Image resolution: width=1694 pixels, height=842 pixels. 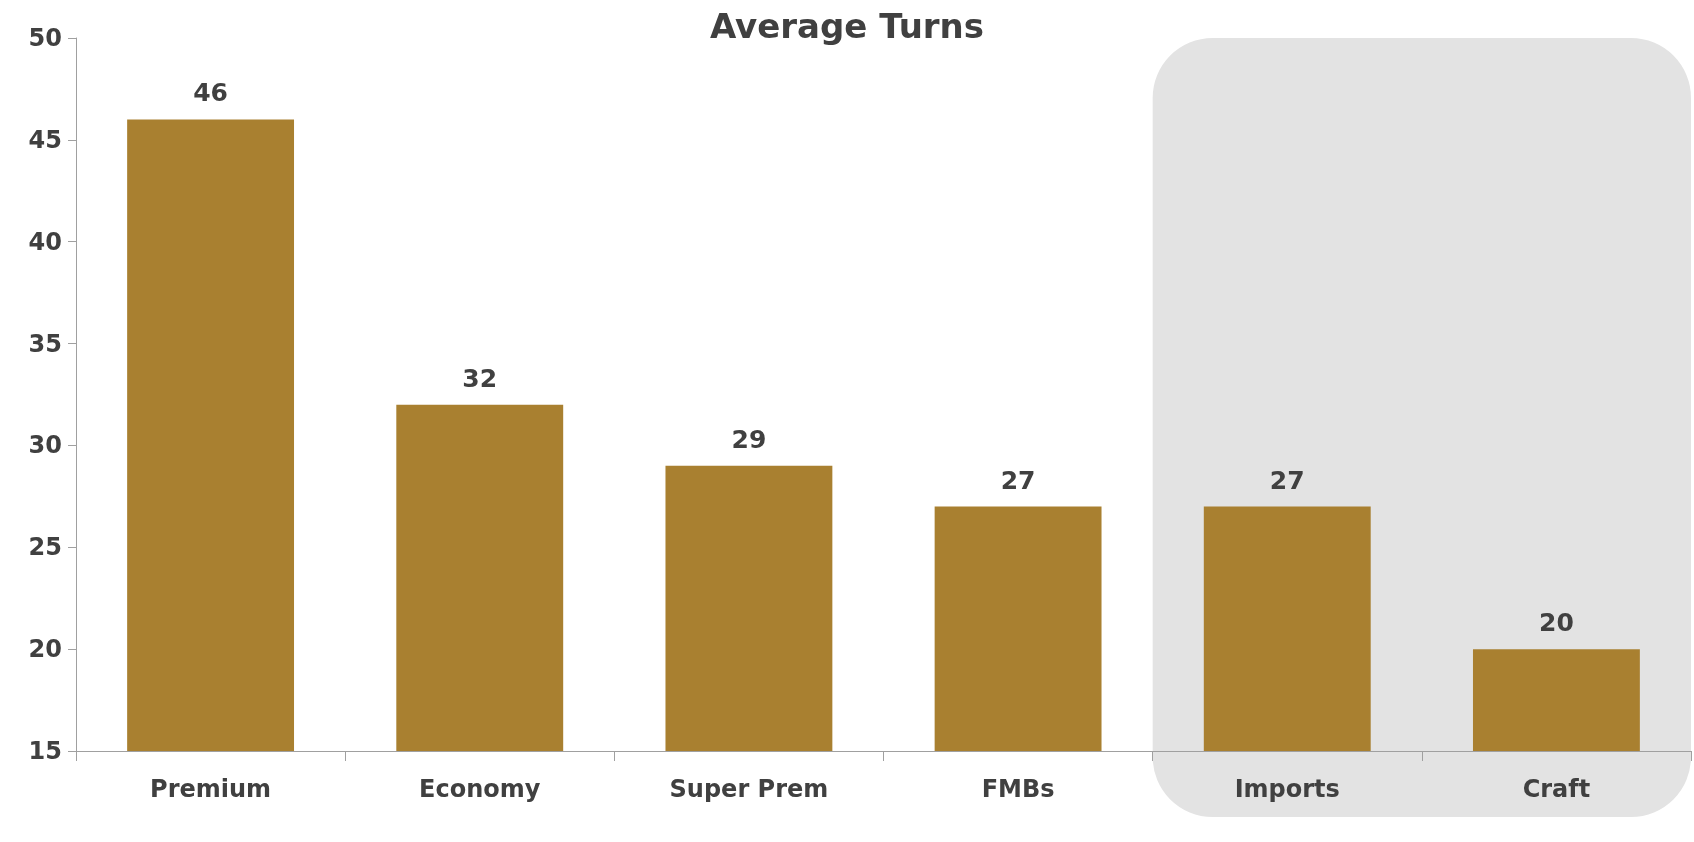 I want to click on data-label: 32, so click(x=480, y=378).